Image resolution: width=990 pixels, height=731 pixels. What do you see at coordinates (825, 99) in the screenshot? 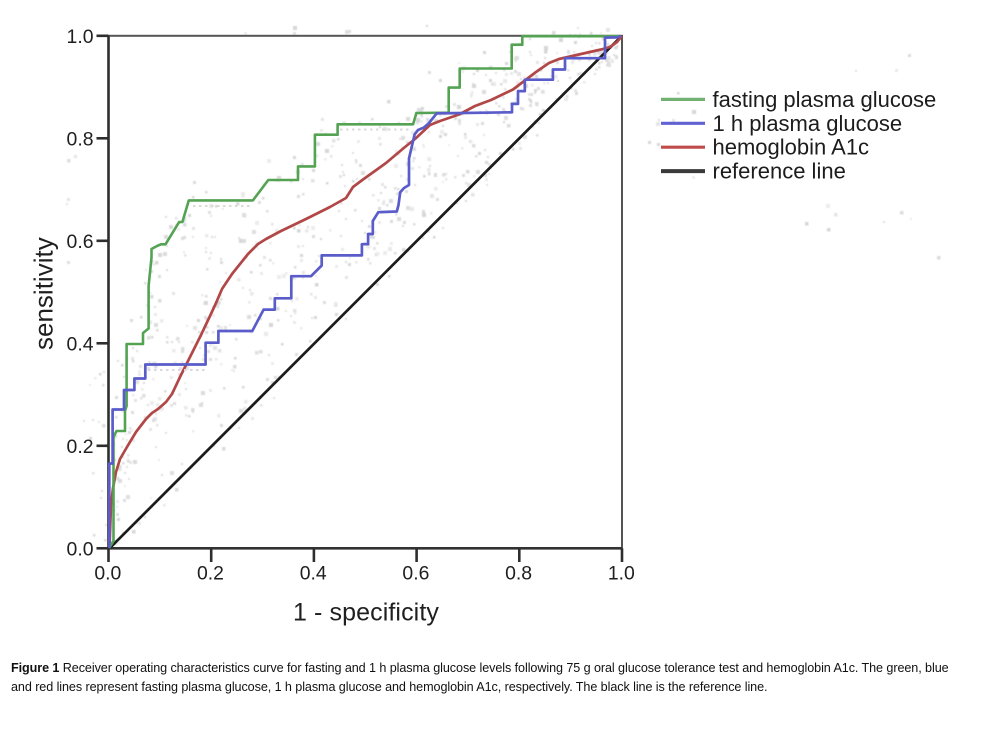
I see `svg-text: fasting plasma glucose` at bounding box center [825, 99].